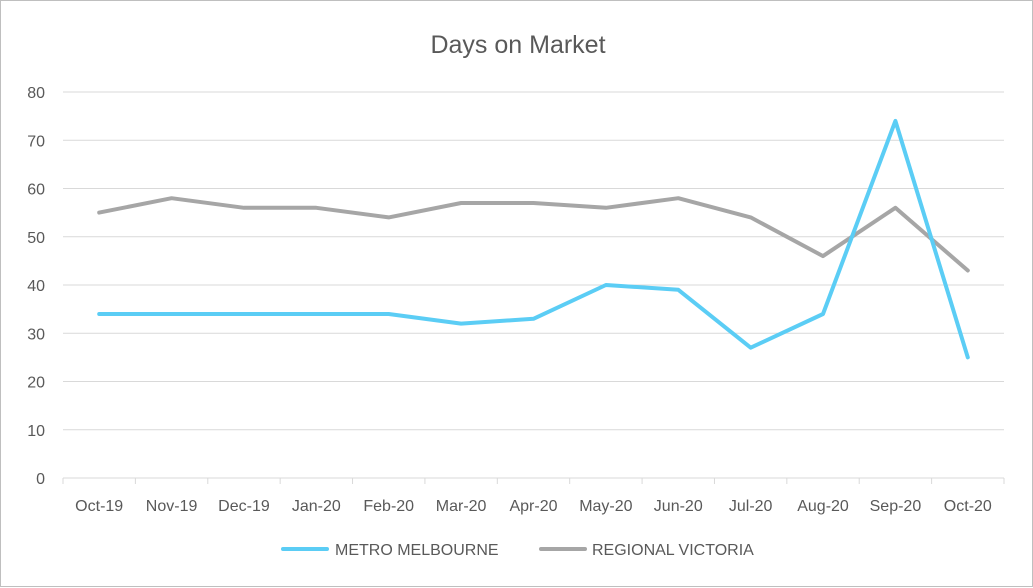  Describe the element at coordinates (605, 506) in the screenshot. I see `x-tick-label: May-20` at that location.